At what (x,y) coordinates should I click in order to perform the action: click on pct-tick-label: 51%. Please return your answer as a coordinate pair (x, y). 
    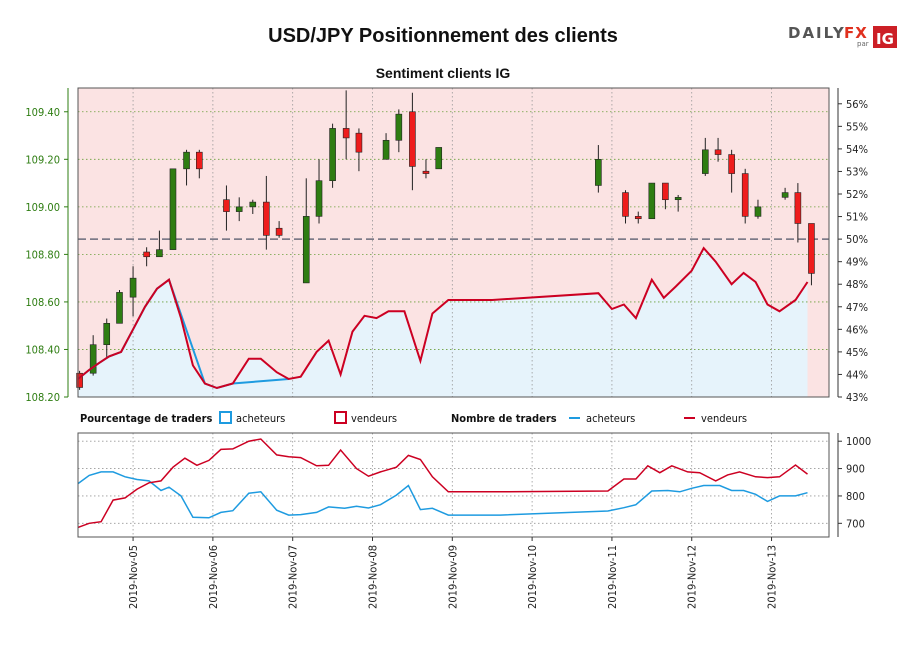
    Looking at the image, I should click on (857, 217).